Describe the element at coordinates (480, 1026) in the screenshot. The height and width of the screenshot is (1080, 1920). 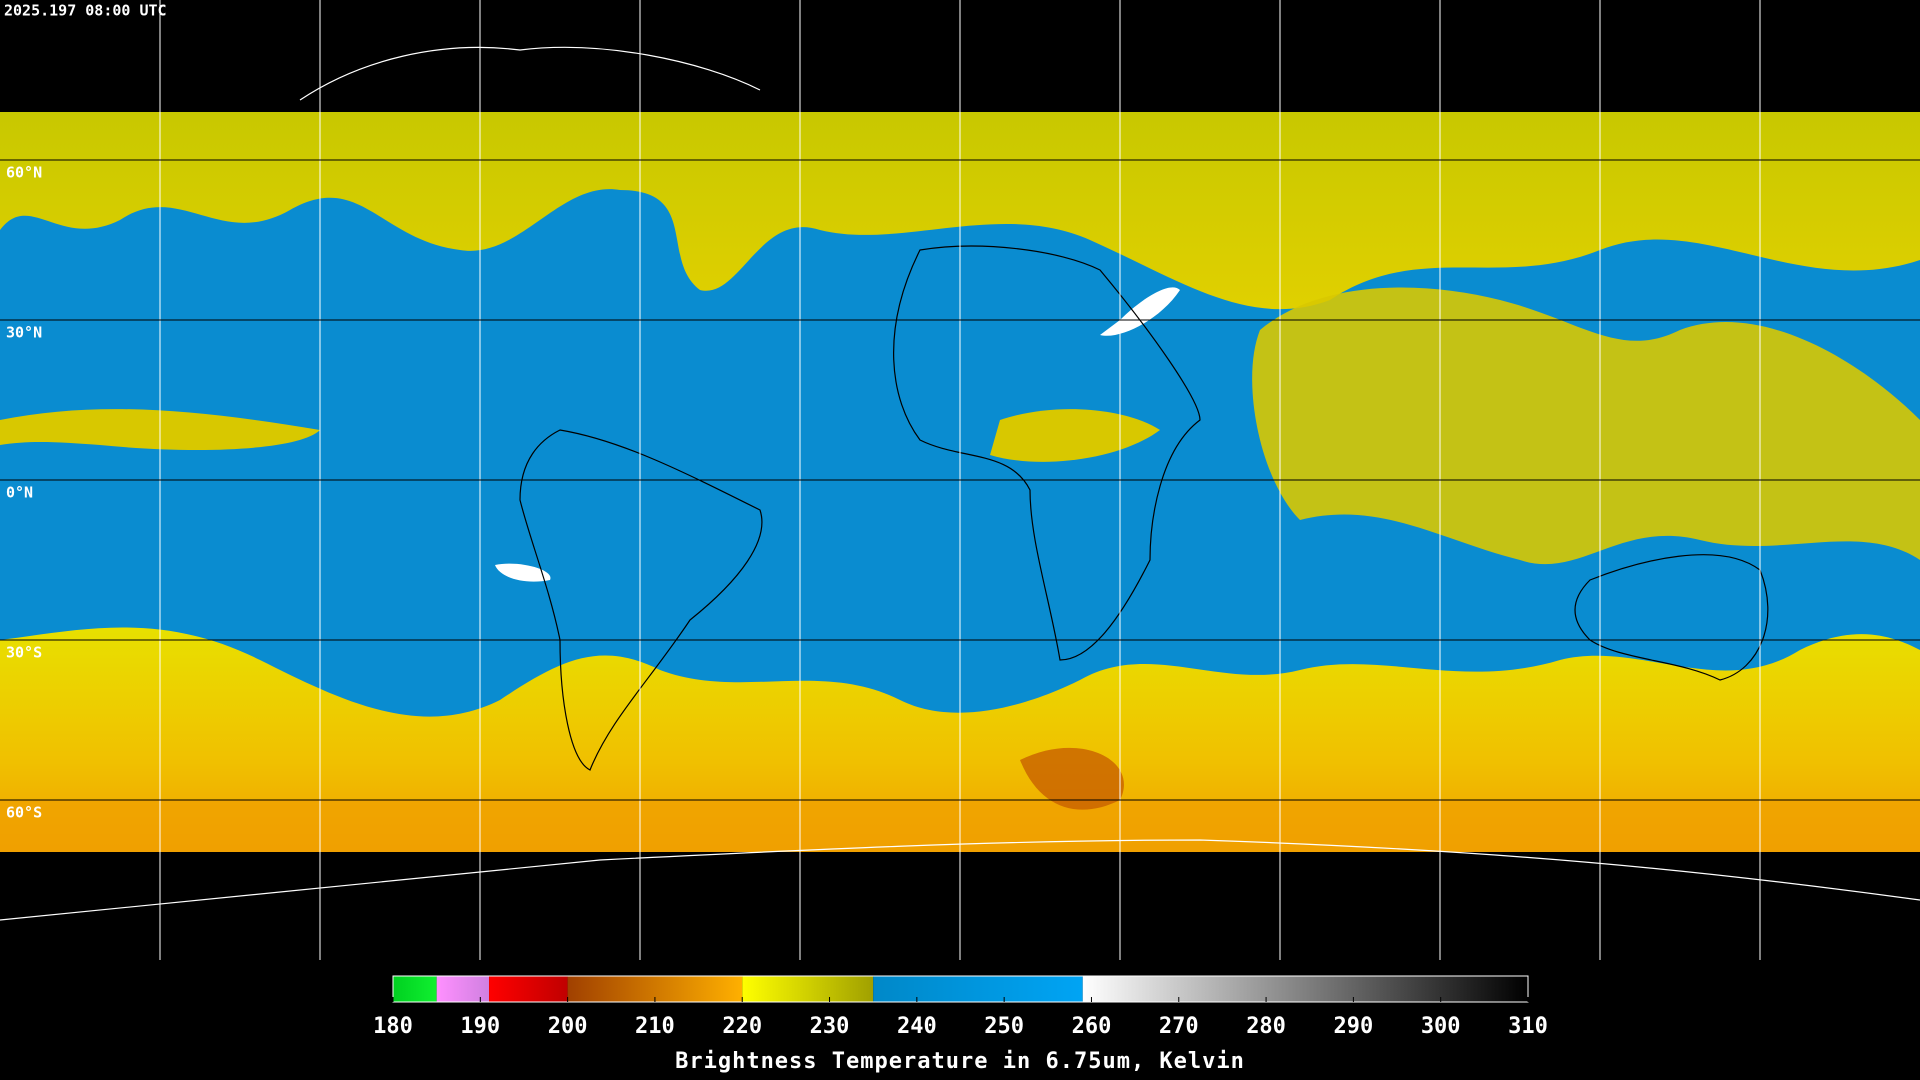
I see `colorbar-tick-label: 190` at that location.